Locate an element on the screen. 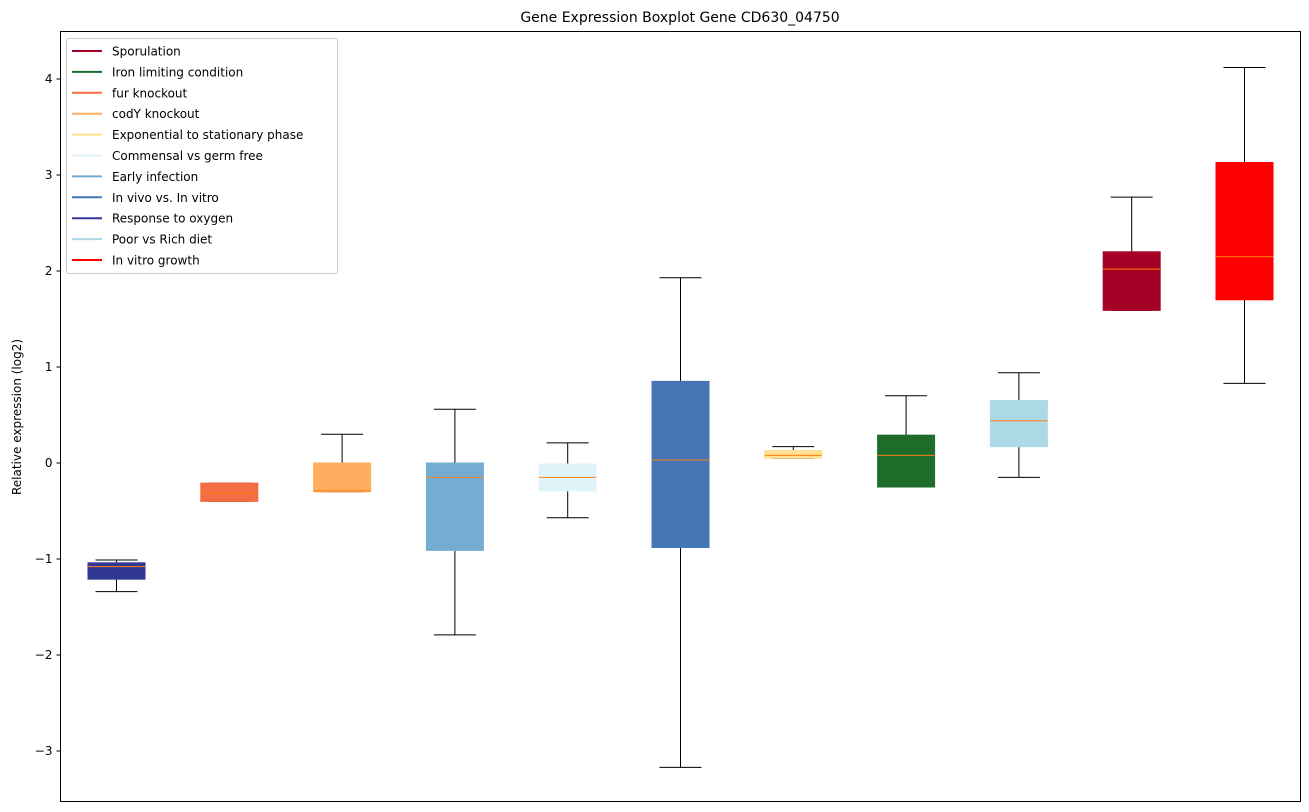 This screenshot has height=812, width=1309. box-in-vivo-vs-in-vitro is located at coordinates (680, 522).